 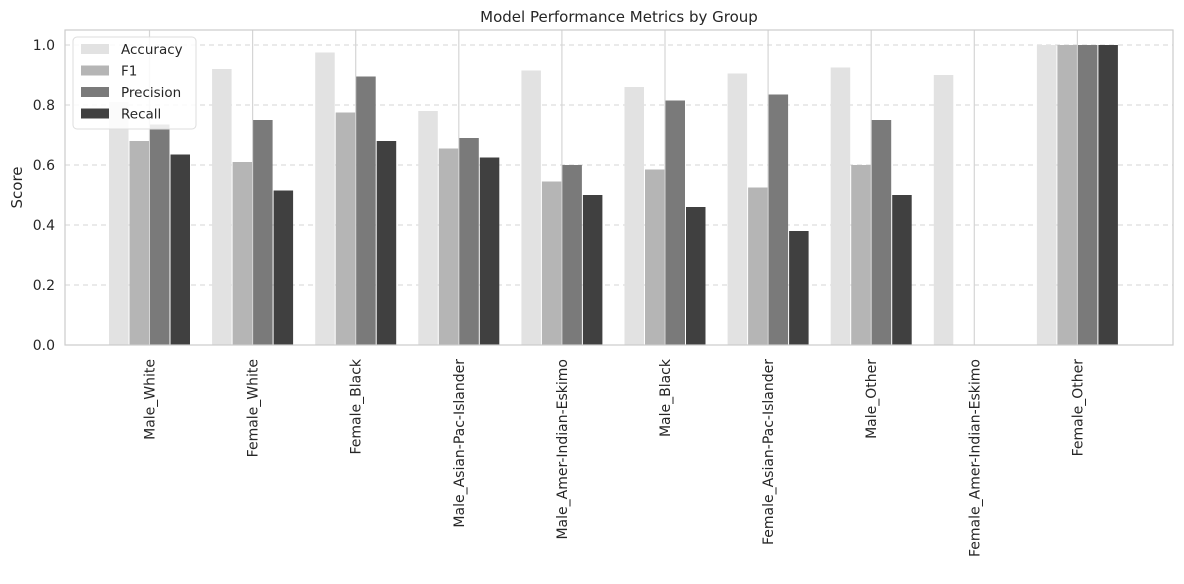 What do you see at coordinates (139, 243) in the screenshot?
I see `bar-f1-male_white` at bounding box center [139, 243].